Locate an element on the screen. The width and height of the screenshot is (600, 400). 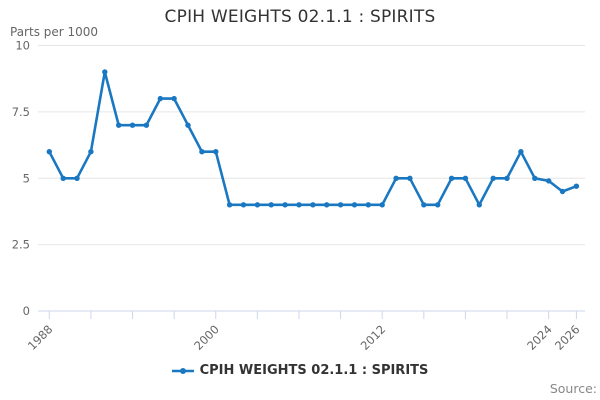
x-tick-label: 1988 is located at coordinates (40, 337).